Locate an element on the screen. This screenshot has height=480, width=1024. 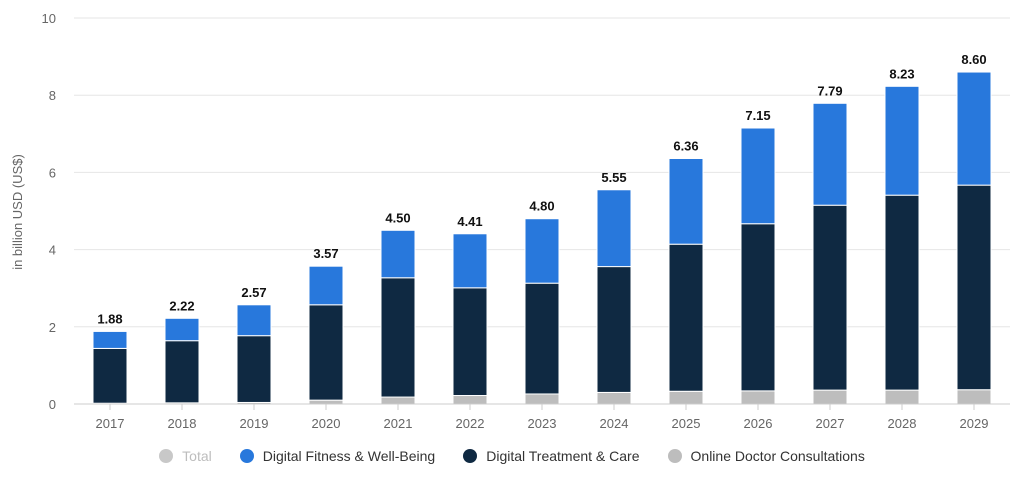
x-tick-label: 2018 is located at coordinates (182, 423).